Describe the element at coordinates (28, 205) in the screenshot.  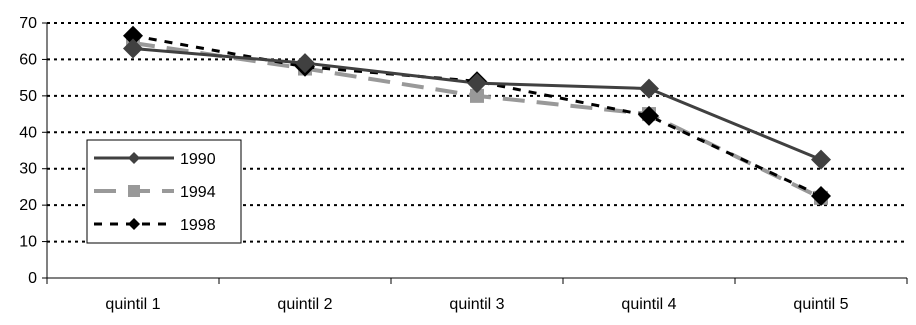
I see `y-tick-label: 20` at that location.